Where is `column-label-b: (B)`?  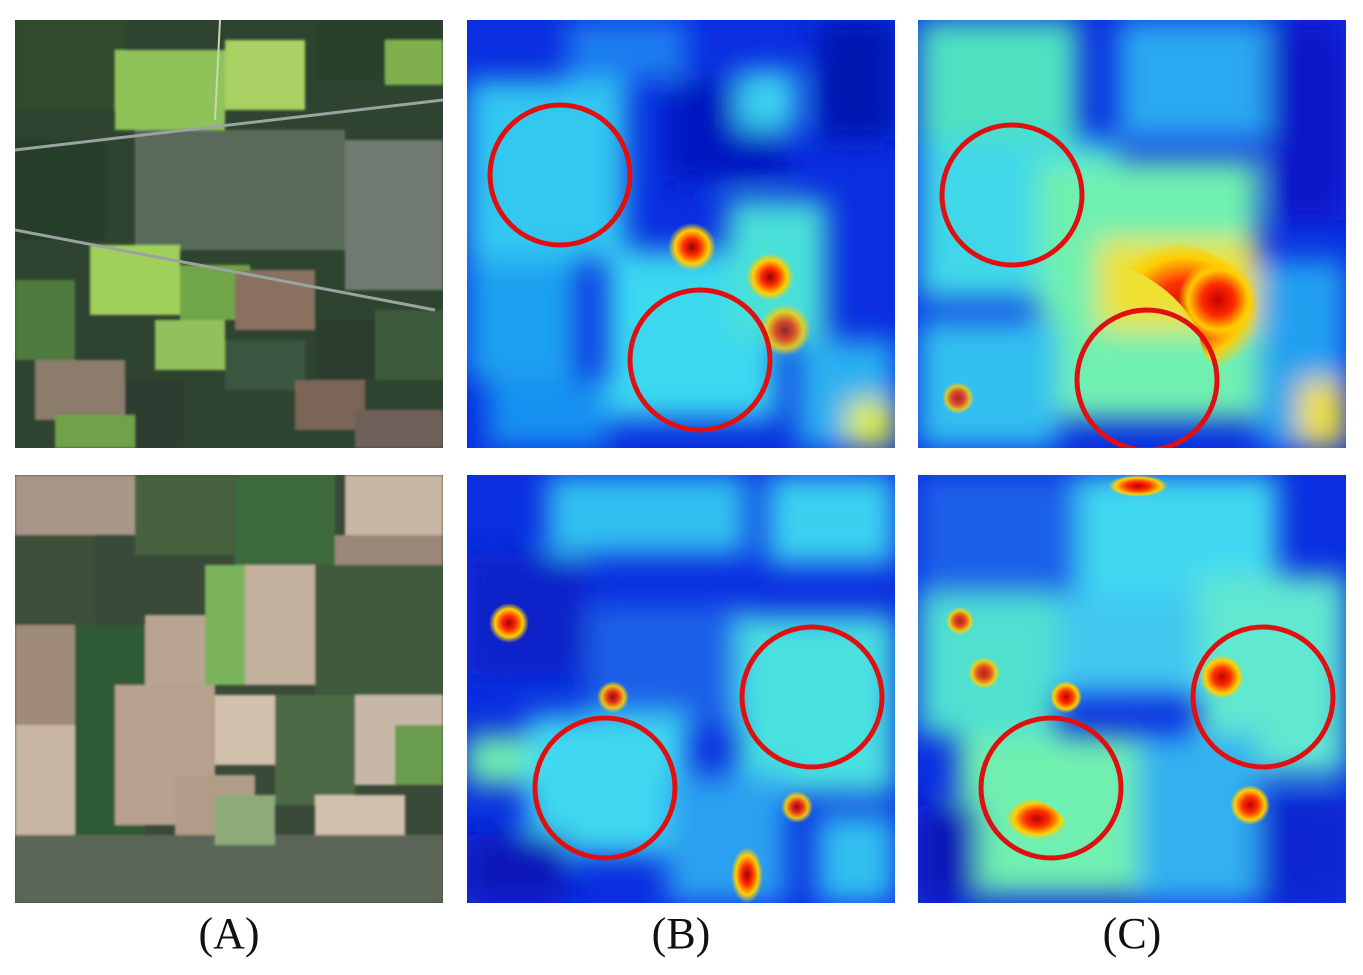
column-label-b: (B) is located at coordinates (681, 933).